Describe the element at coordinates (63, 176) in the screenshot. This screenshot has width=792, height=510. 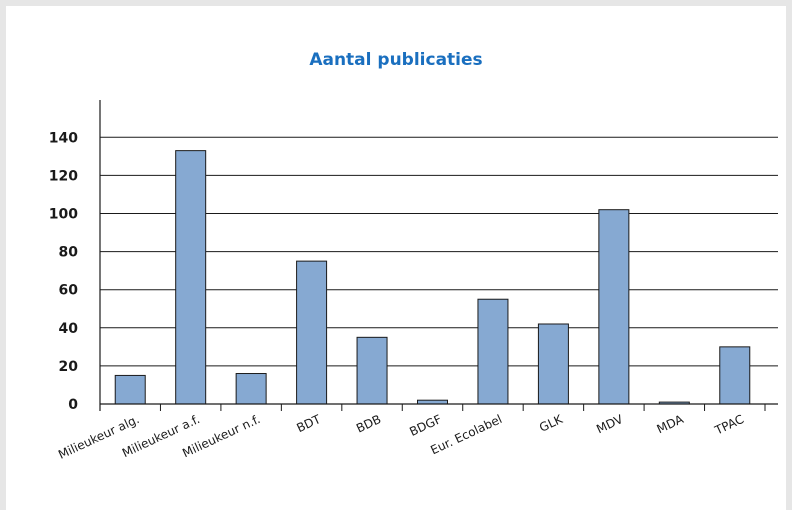
I see `y-tick-label: 120` at that location.